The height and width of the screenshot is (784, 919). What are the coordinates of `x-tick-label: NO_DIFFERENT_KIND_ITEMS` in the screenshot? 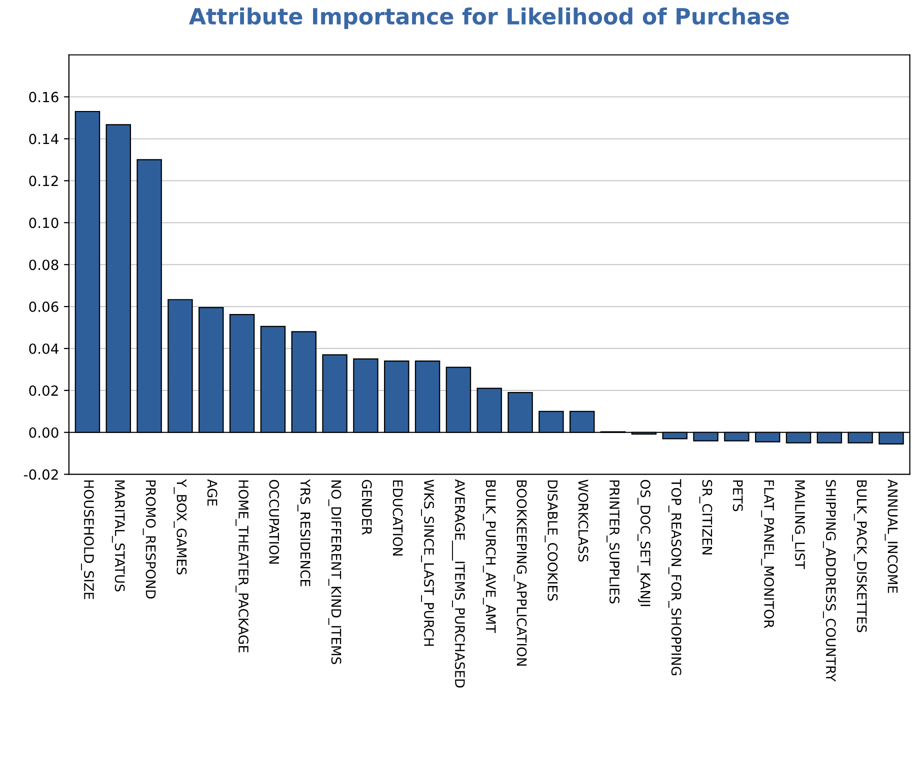 It's located at (335, 572).